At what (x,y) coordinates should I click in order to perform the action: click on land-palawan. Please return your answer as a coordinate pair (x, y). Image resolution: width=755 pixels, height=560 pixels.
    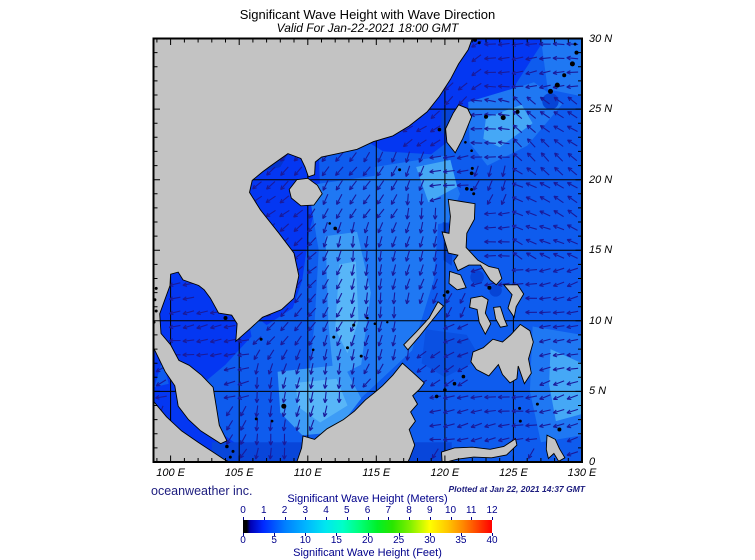
    Looking at the image, I should click on (424, 326).